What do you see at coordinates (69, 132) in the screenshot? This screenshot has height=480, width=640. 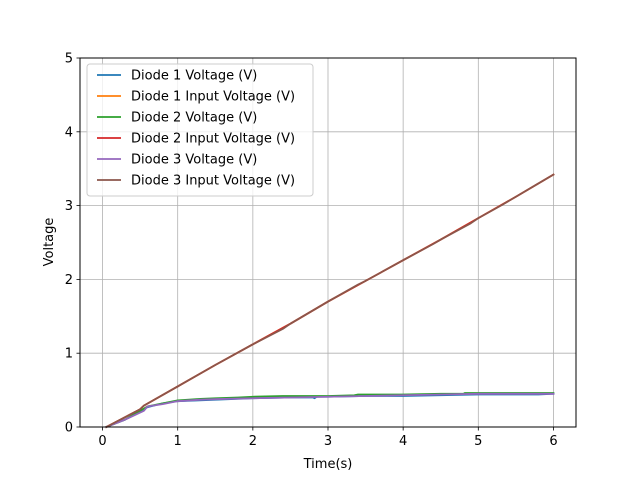 I see `y-tick-label: 4` at bounding box center [69, 132].